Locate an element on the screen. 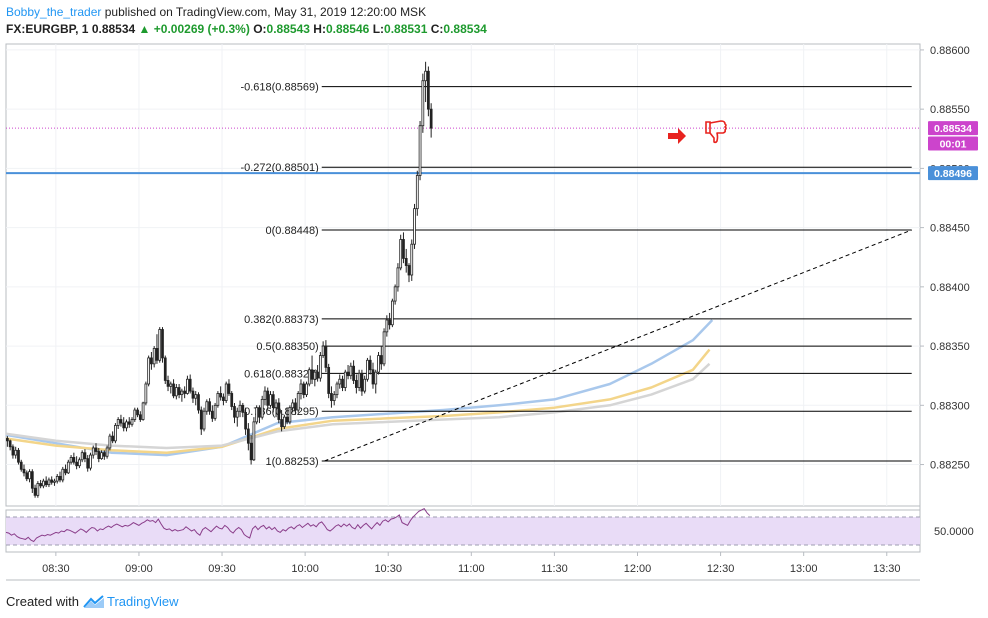 Image resolution: width=988 pixels, height=618 pixels. price-tag-box is located at coordinates (953, 128).